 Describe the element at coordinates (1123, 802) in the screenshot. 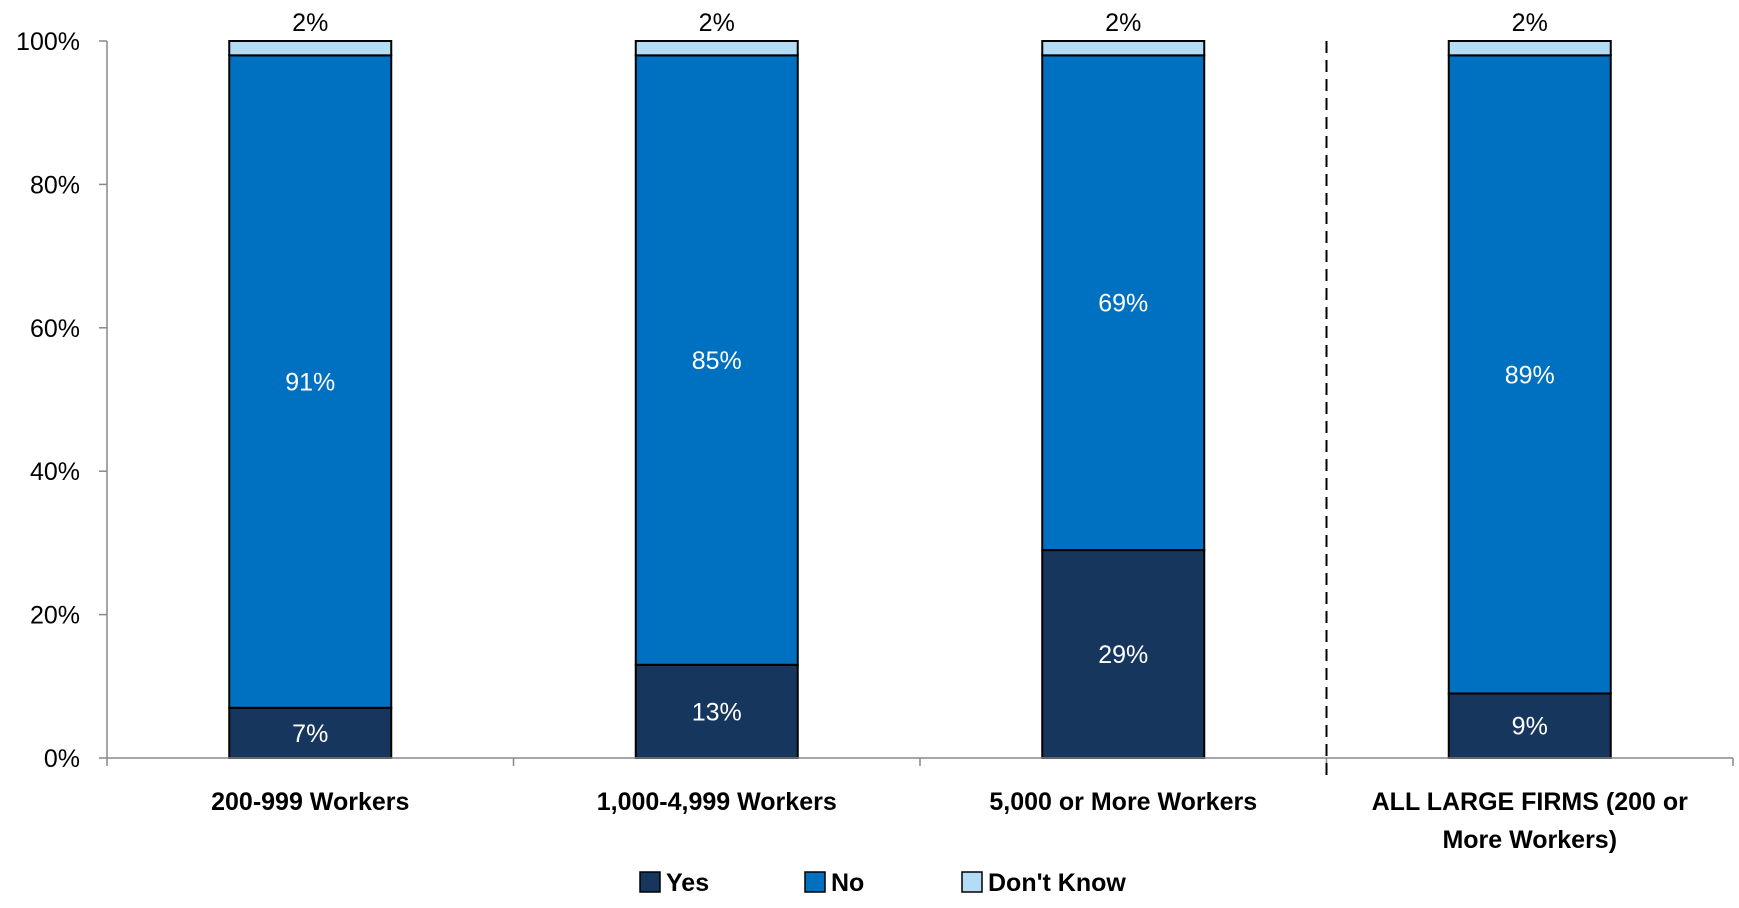

I see `category-label: 5,000 or More Workers` at that location.